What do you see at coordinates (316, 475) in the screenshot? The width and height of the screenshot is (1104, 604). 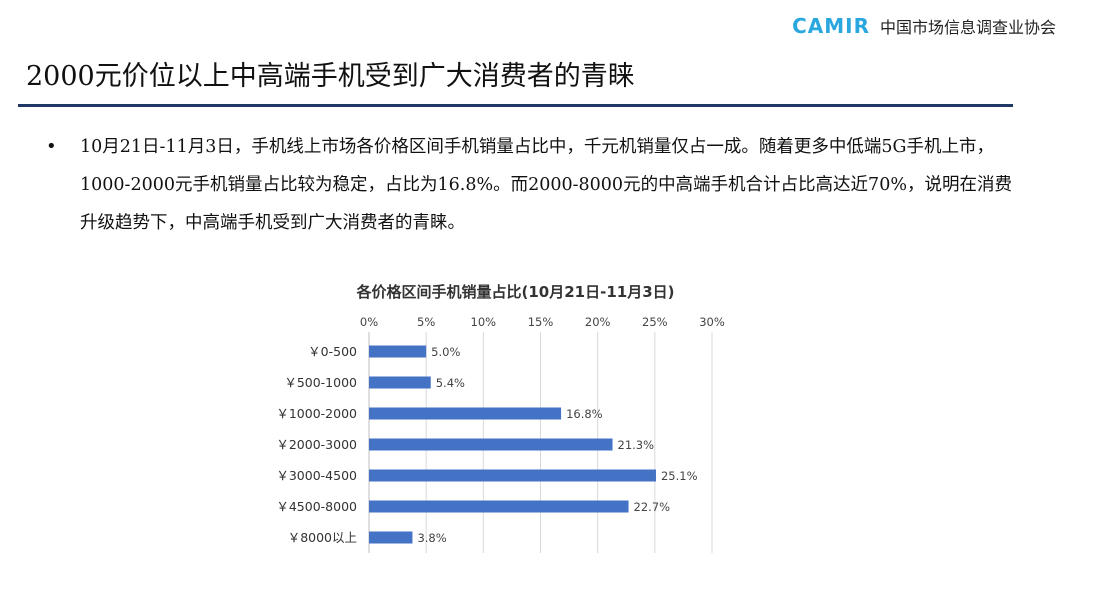 I see `category-label: ￥3000-4500` at bounding box center [316, 475].